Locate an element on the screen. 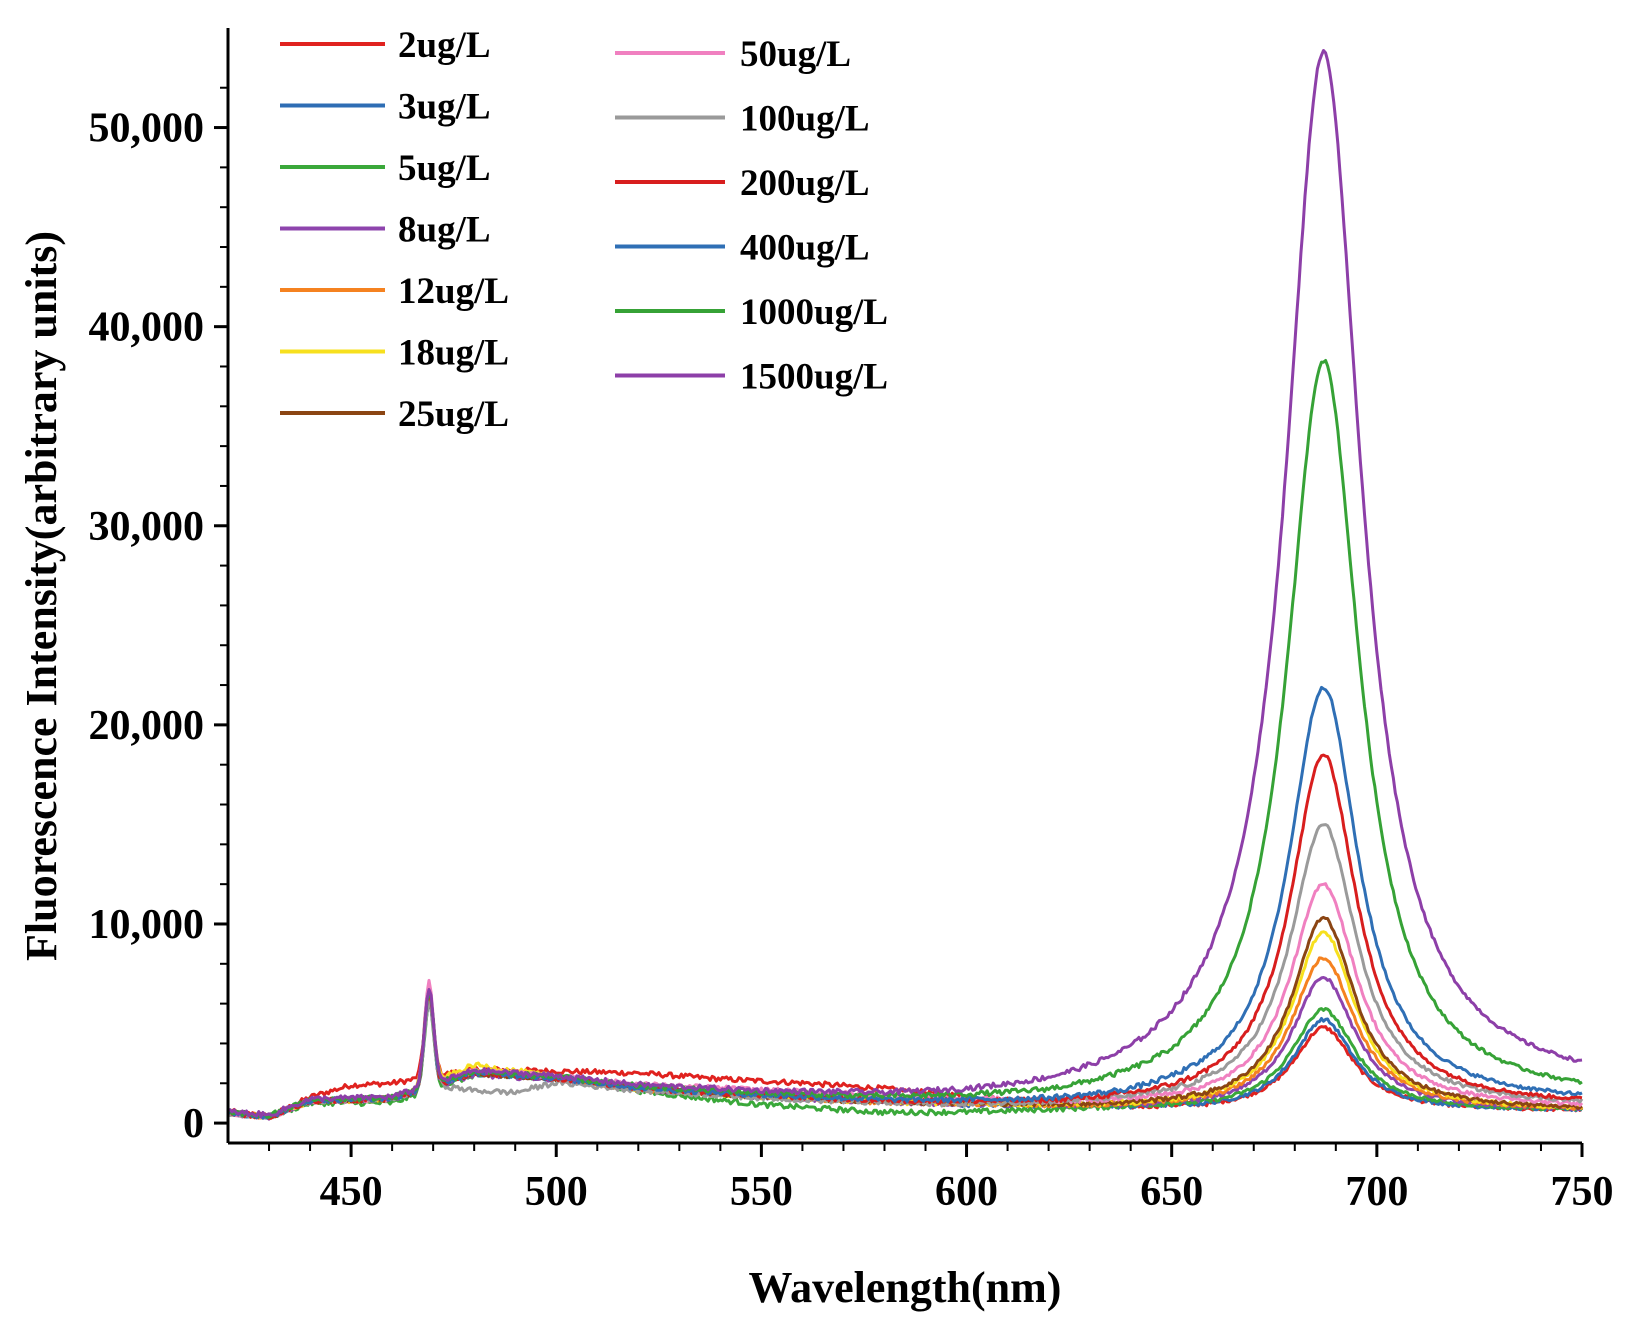 The image size is (1639, 1331). y-axis-title: Fluorescence Intensity(arbitrary units) is located at coordinates (41, 596).